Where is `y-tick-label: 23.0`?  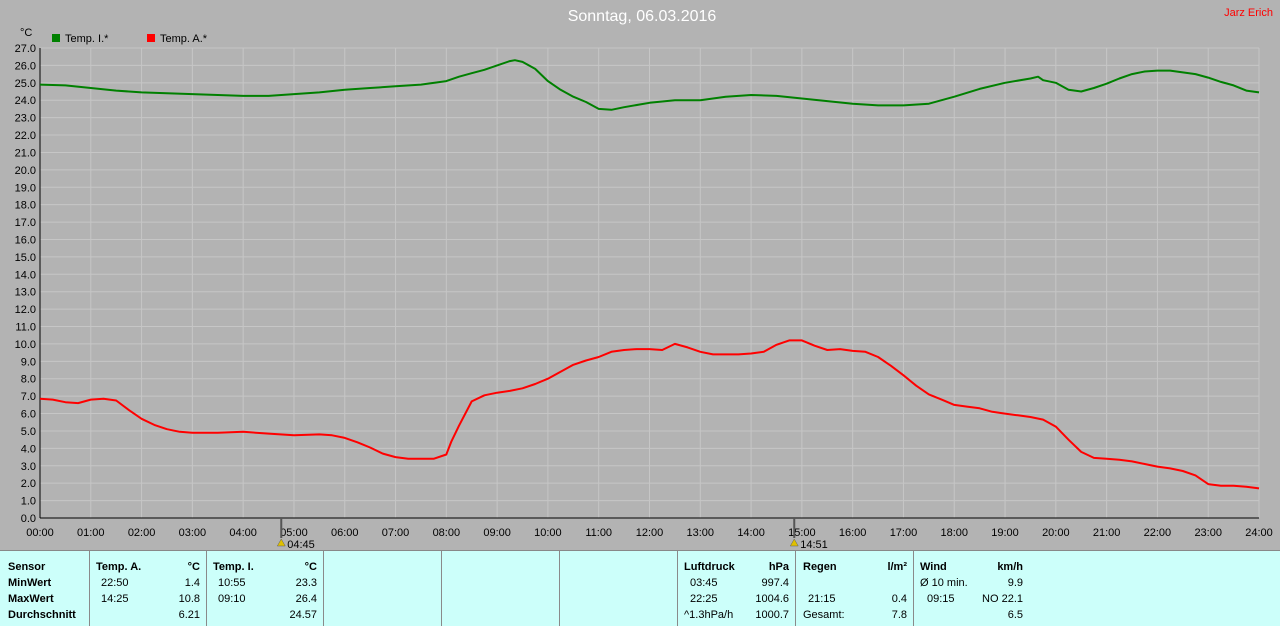
y-tick-label: 23.0 is located at coordinates (25, 119).